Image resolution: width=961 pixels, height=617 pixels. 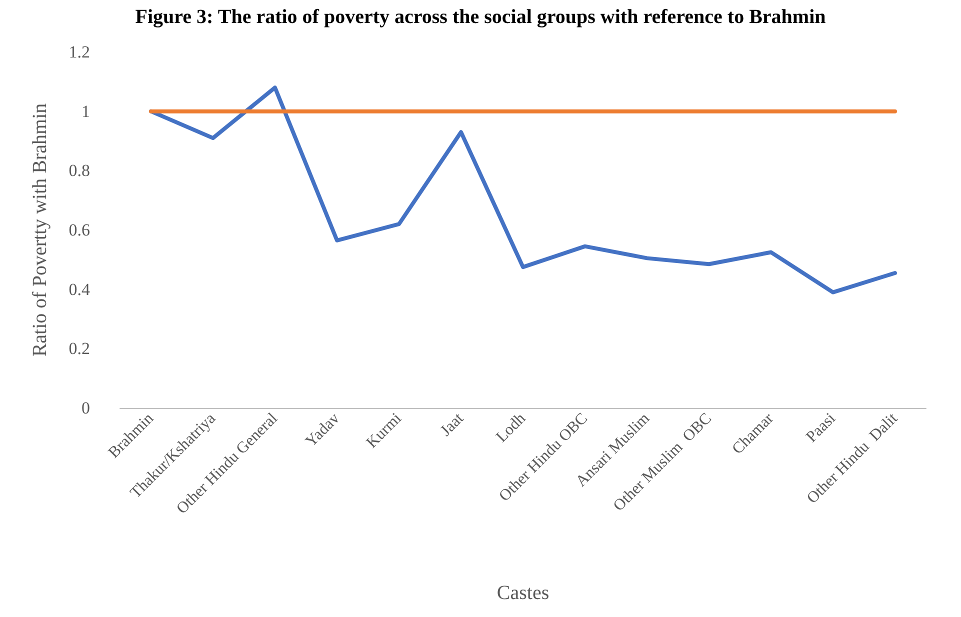 I want to click on y-tick-label: 1, so click(x=86, y=111).